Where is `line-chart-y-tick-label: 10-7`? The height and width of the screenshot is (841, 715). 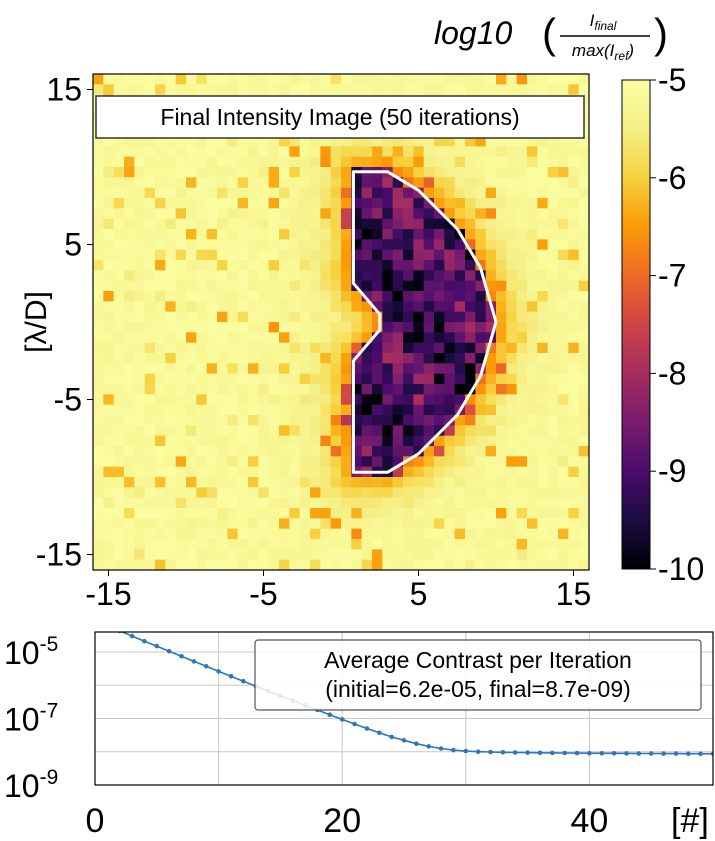 line-chart-y-tick-label: 10-7 is located at coordinates (31, 718).